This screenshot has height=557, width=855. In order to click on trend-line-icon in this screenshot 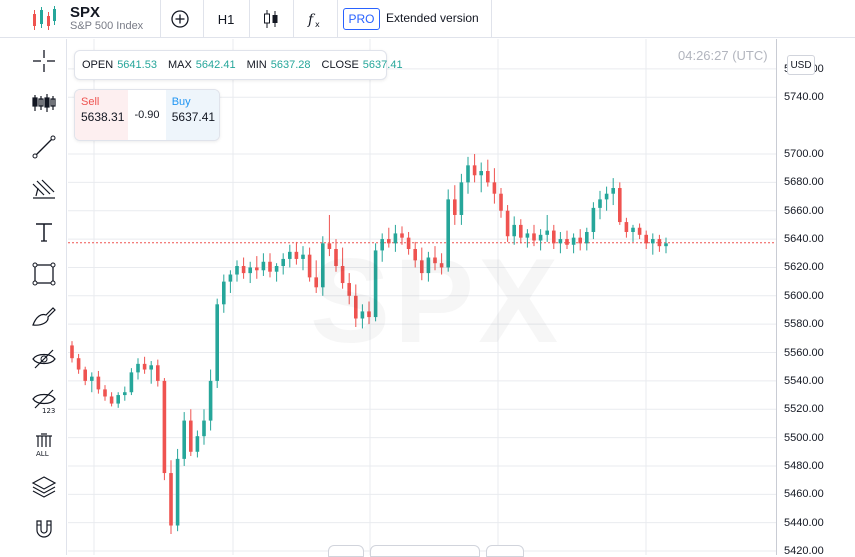, I will do `click(44, 147)`.